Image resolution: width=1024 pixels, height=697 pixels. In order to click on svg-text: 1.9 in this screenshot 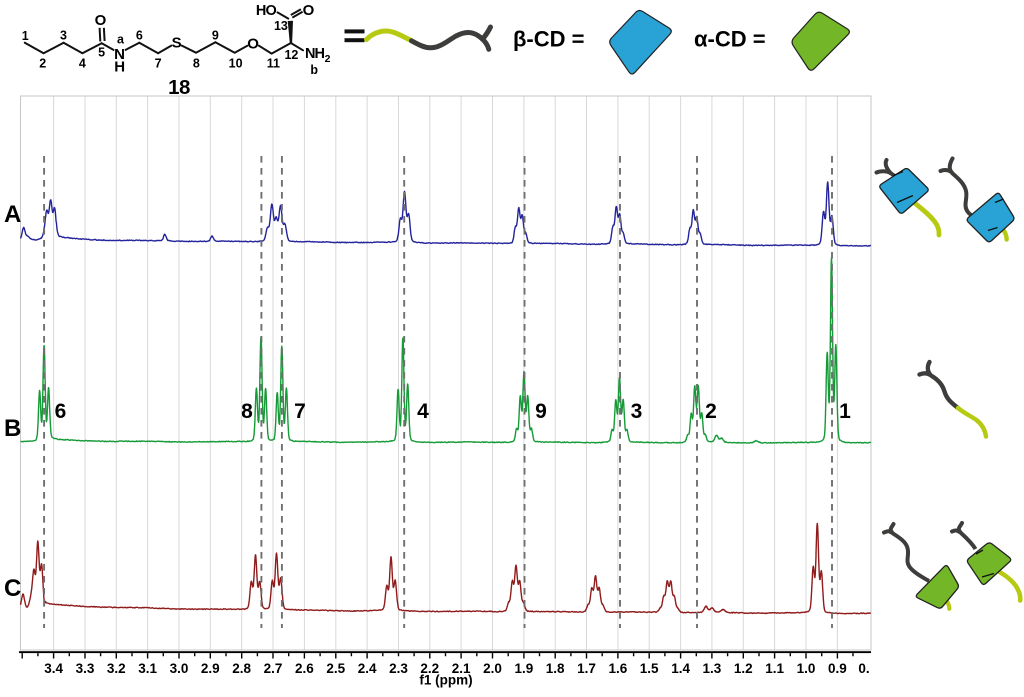, I will do `click(524, 668)`.